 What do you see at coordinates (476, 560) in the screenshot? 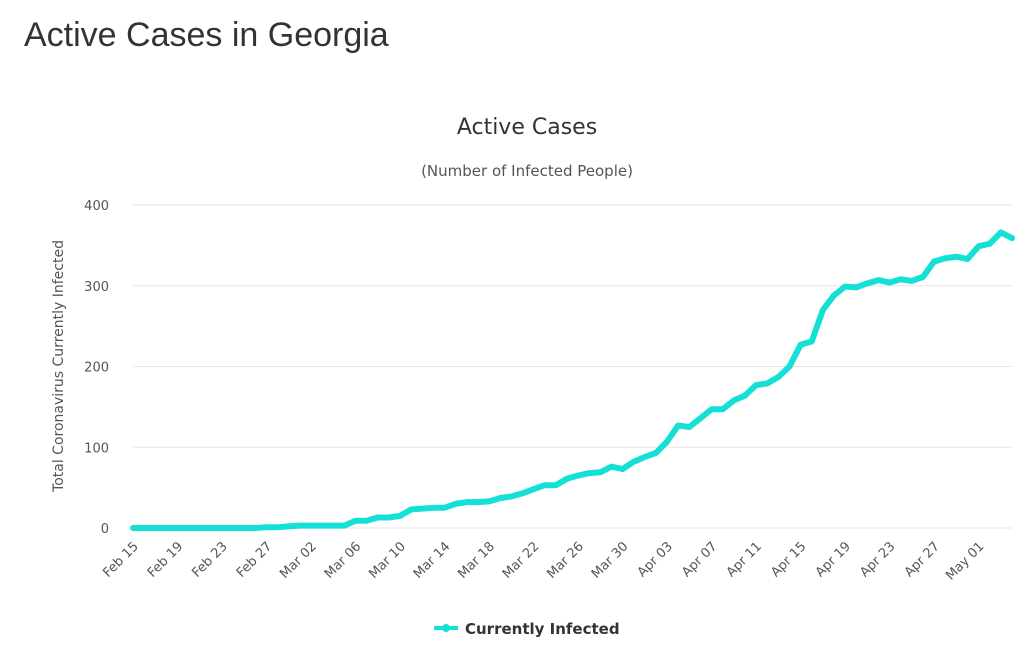
I see `x-tick-label: Mar 18` at bounding box center [476, 560].